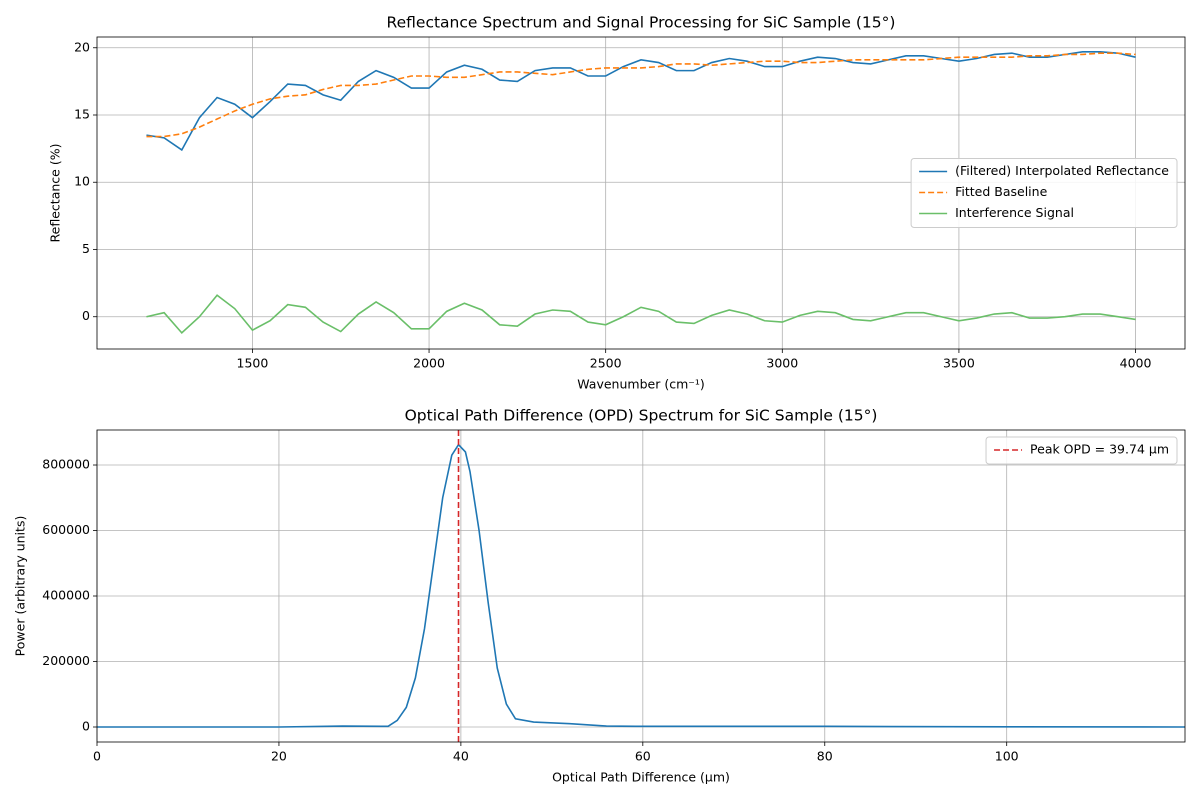 This screenshot has width=1200, height=800. Describe the element at coordinates (279, 756) in the screenshot. I see `x-tick-label: 20` at that location.